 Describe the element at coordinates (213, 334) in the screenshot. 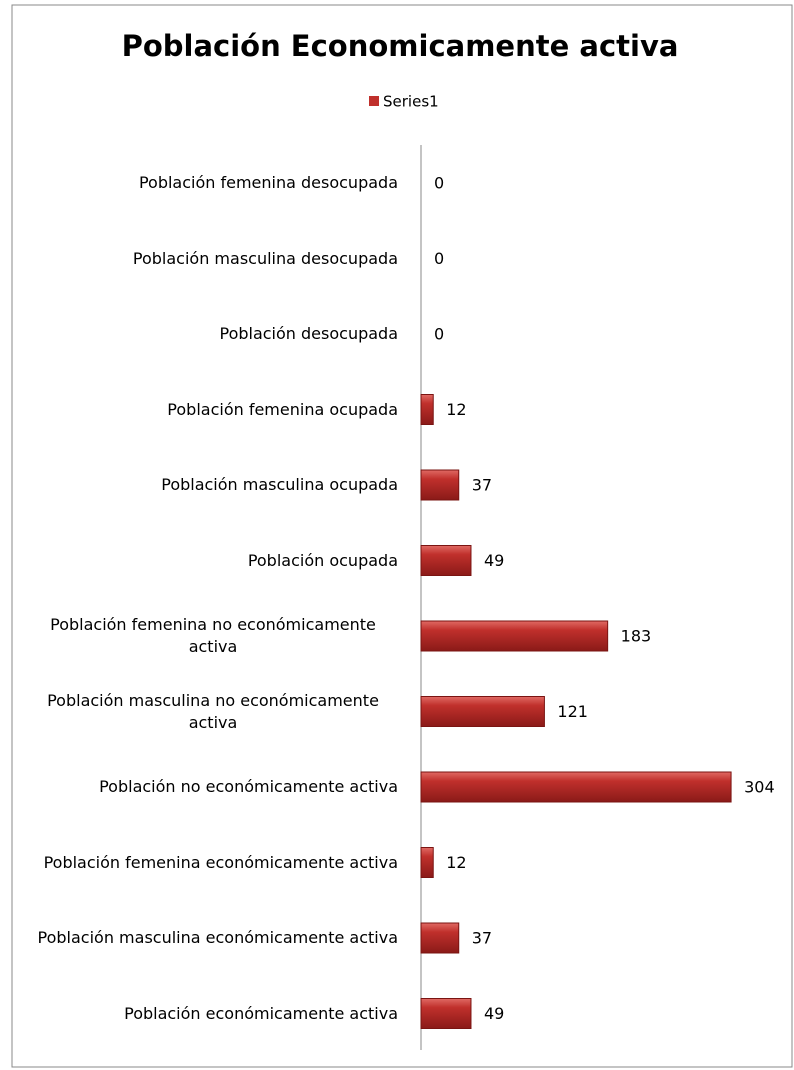

I see `category-label: Población desocupada` at that location.